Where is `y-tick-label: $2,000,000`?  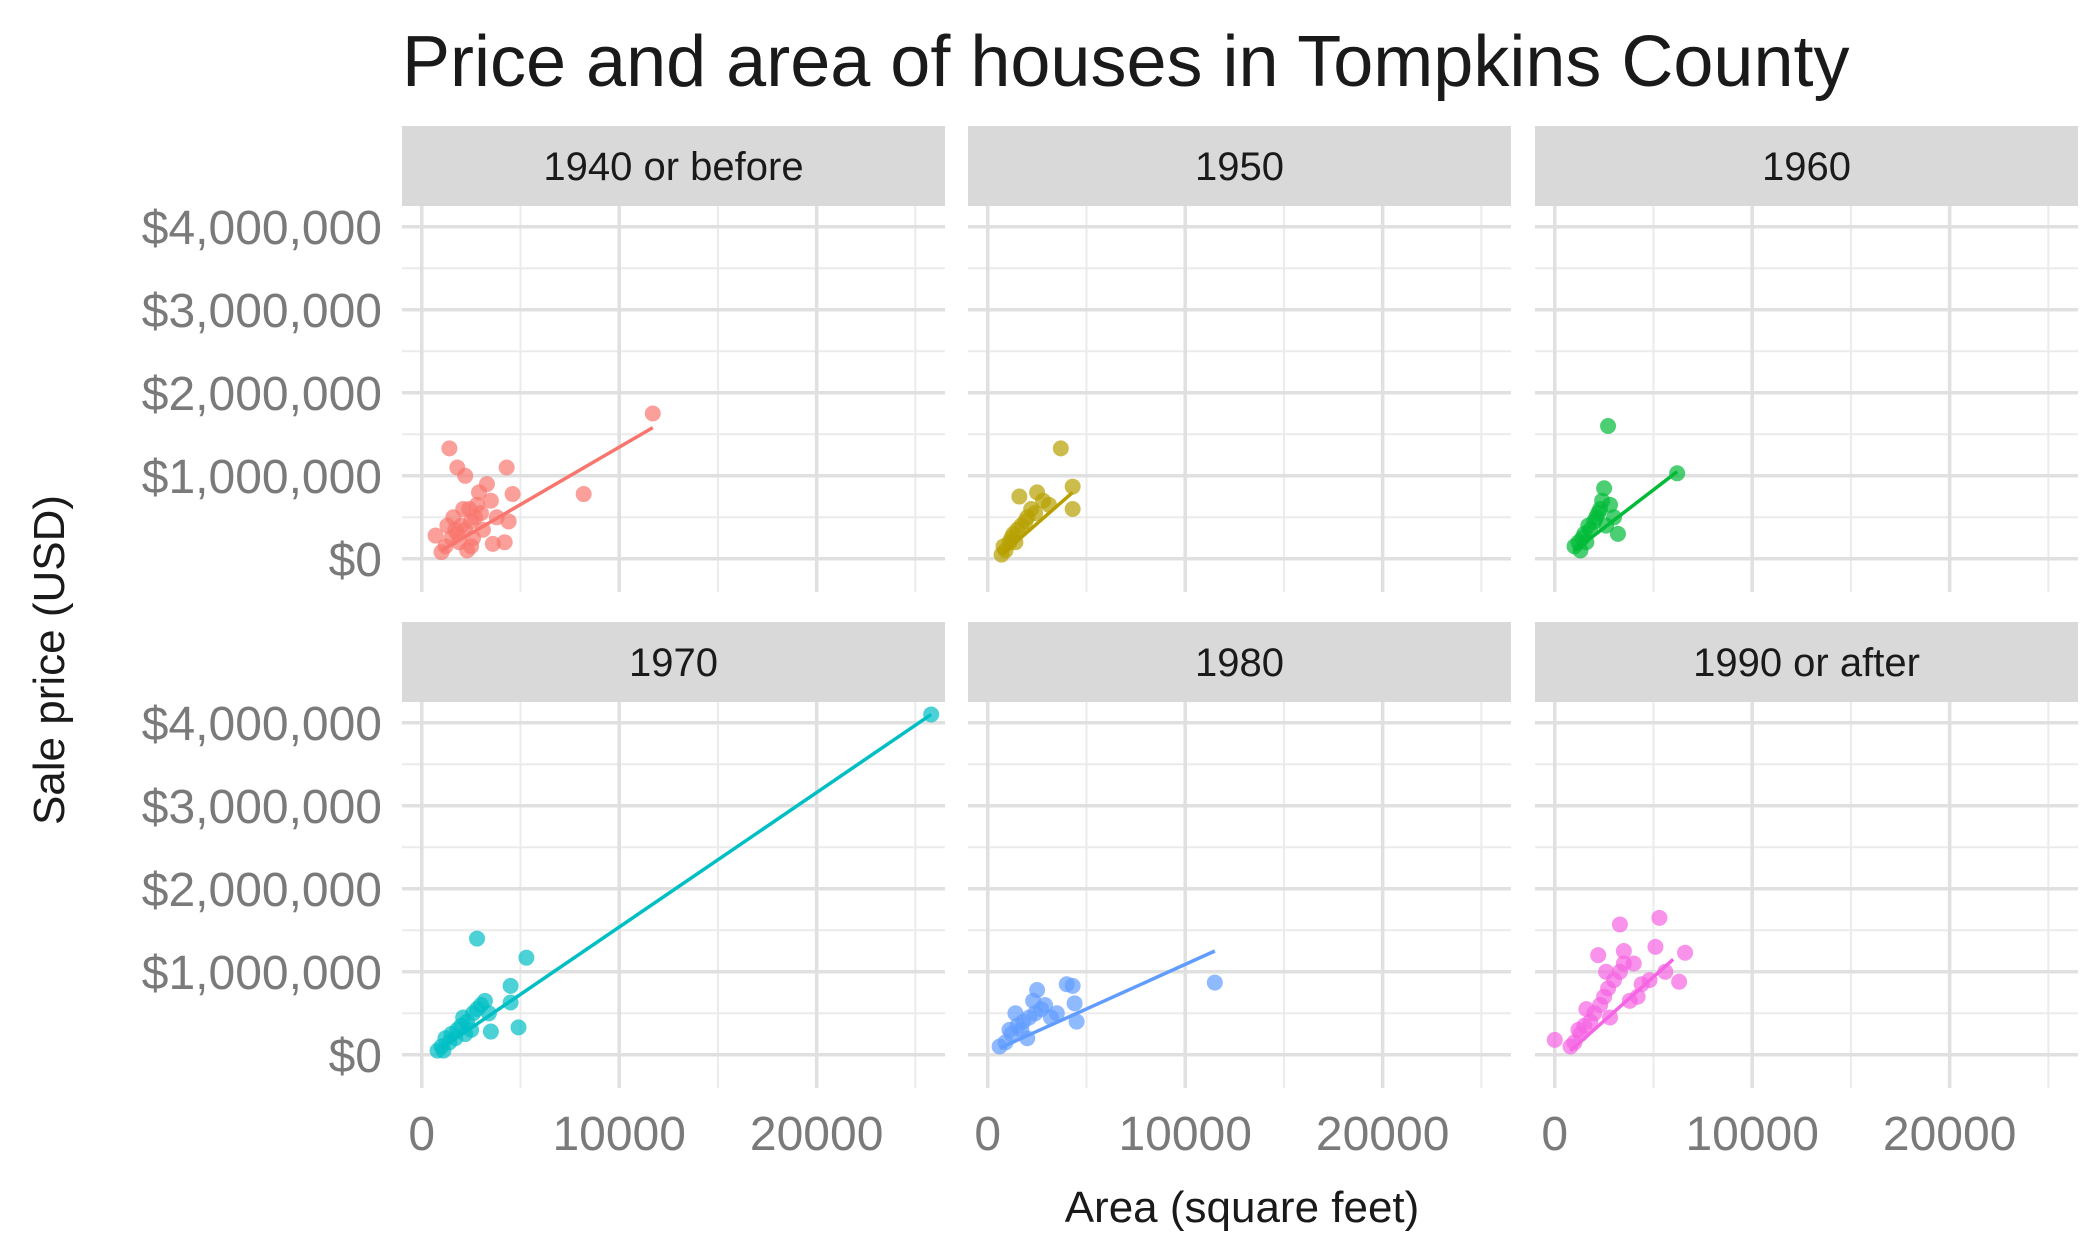 y-tick-label: $2,000,000 is located at coordinates (262, 394).